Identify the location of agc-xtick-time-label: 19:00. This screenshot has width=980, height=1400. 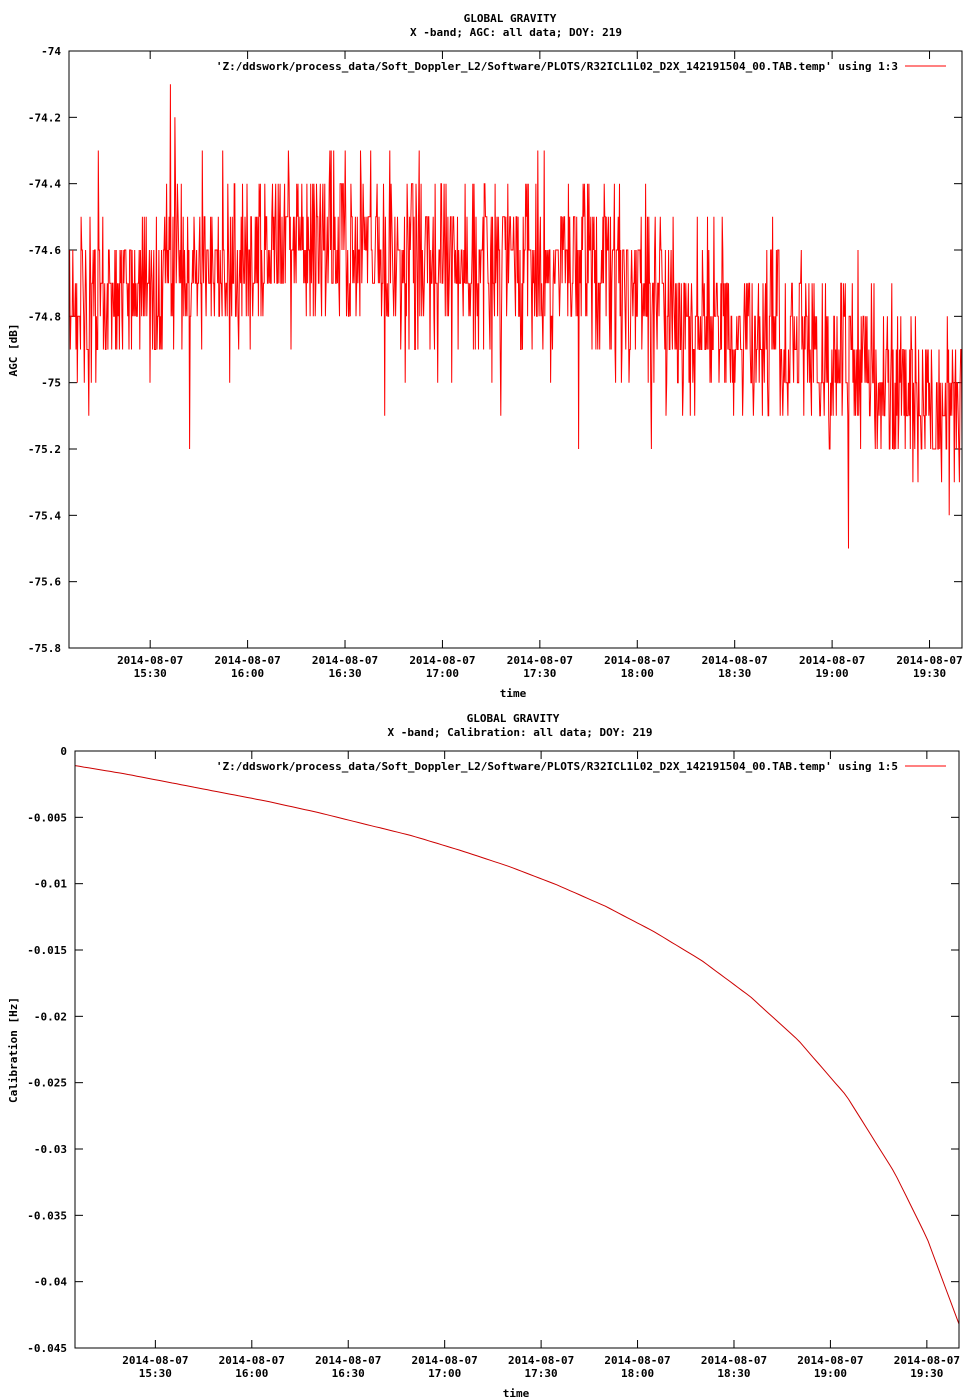
(832, 673).